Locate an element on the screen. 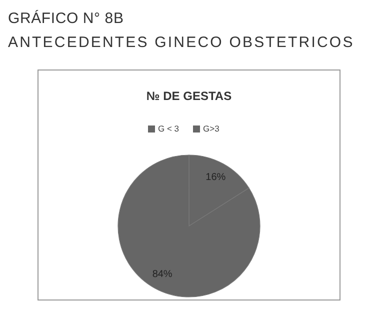  text: № DE GESTAS is located at coordinates (189, 96).